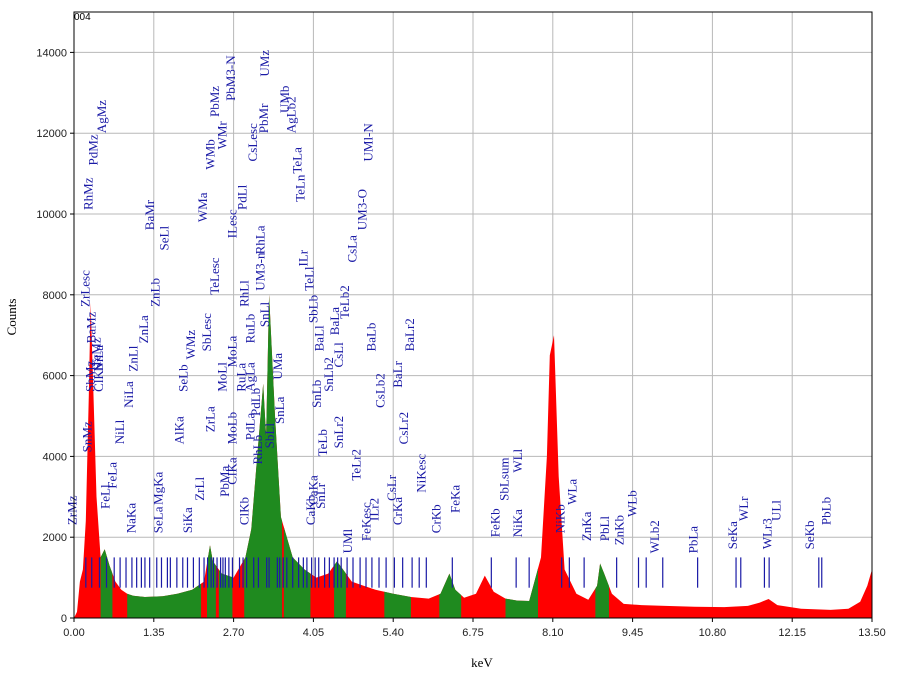  Describe the element at coordinates (82, 17) in the screenshot. I see `corner-label: 004` at that location.